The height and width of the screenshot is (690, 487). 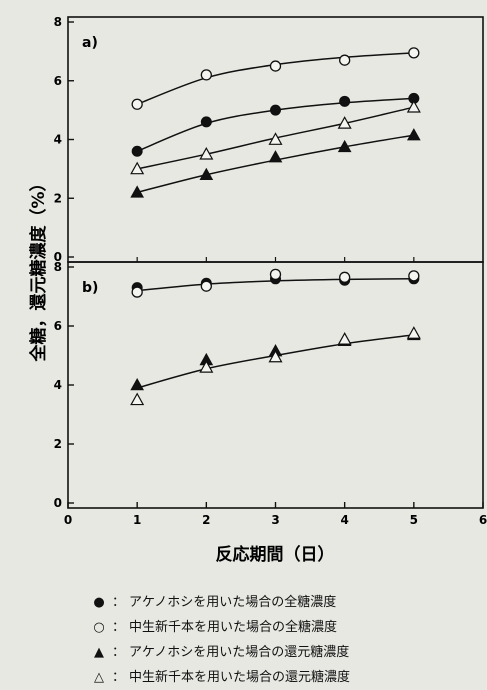 What do you see at coordinates (275, 554) in the screenshot?
I see `x-axis-label: 反応期間（日）` at bounding box center [275, 554].